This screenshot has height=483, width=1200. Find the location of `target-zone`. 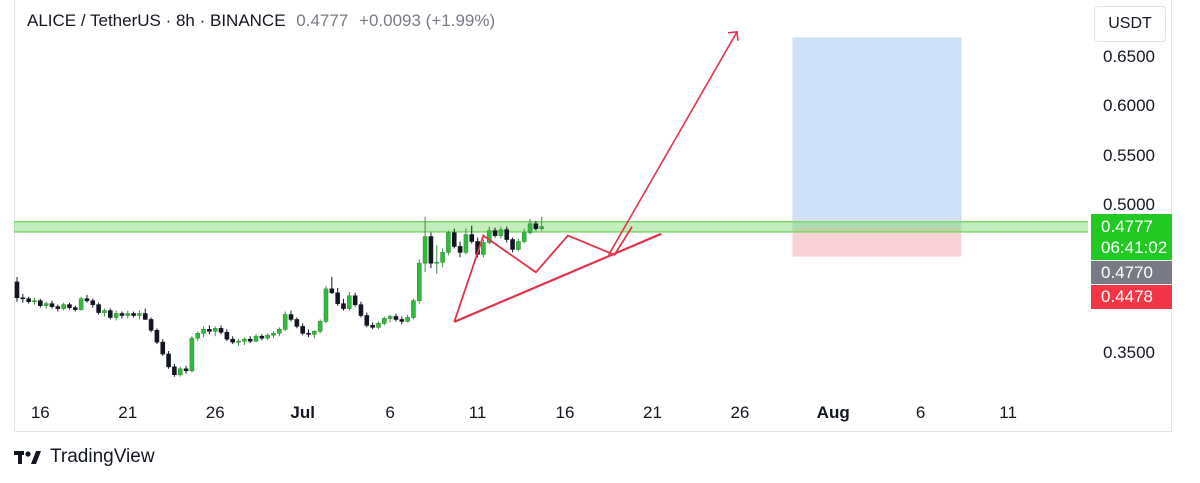

target-zone is located at coordinates (877, 132).